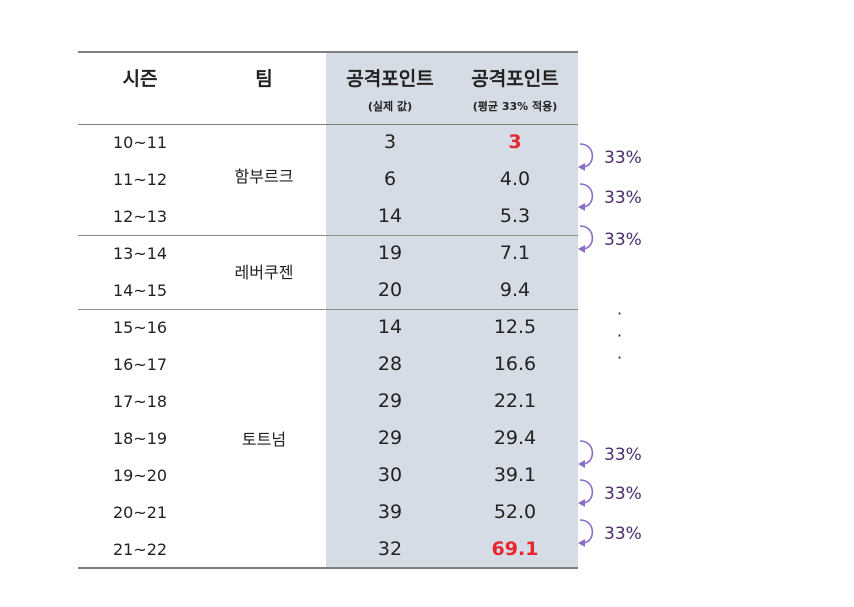 The image size is (854, 607). I want to click on season-cell: 14~15, so click(140, 290).